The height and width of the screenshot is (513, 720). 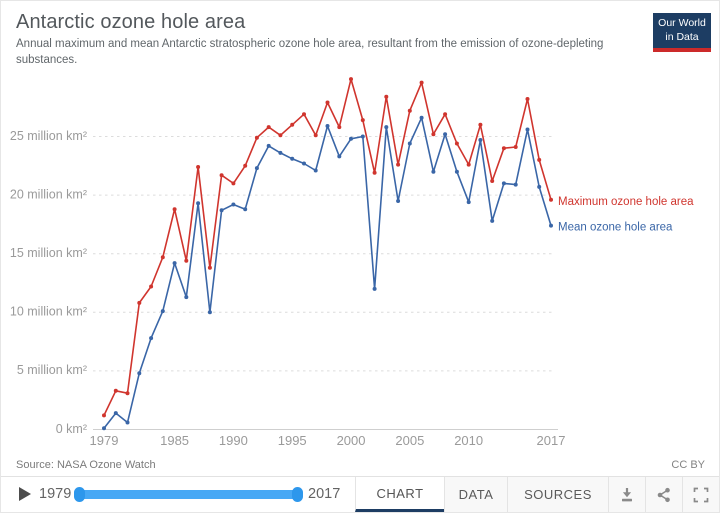 What do you see at coordinates (55, 494) in the screenshot?
I see `timeline-start-year: 1979` at bounding box center [55, 494].